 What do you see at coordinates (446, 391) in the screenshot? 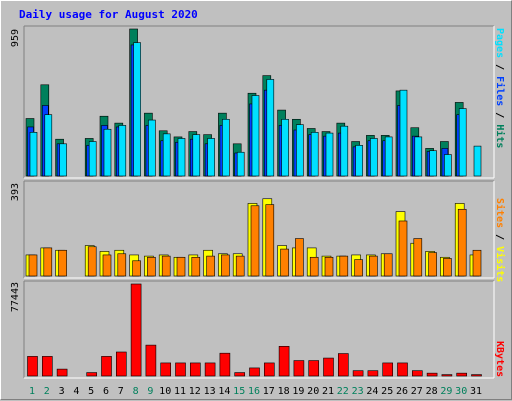
I see `day-label: 29` at bounding box center [446, 391].